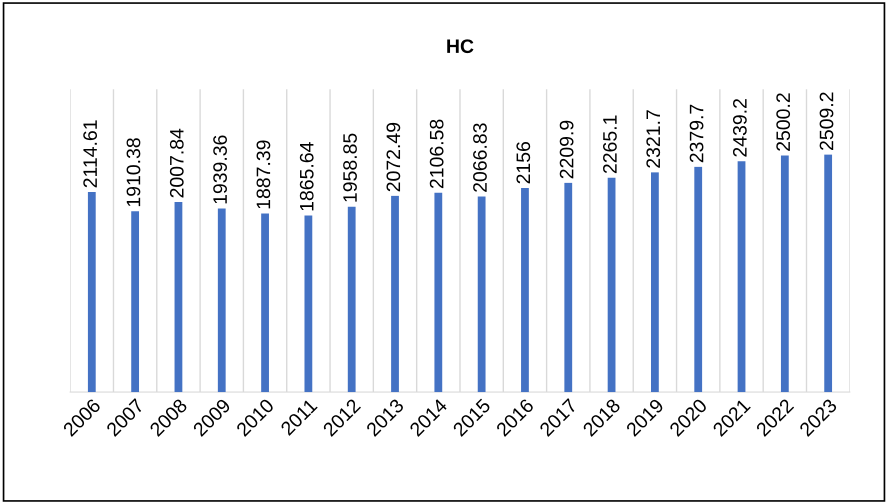 The width and height of the screenshot is (888, 504). What do you see at coordinates (697, 133) in the screenshot?
I see `data-label: 2379.7` at bounding box center [697, 133].